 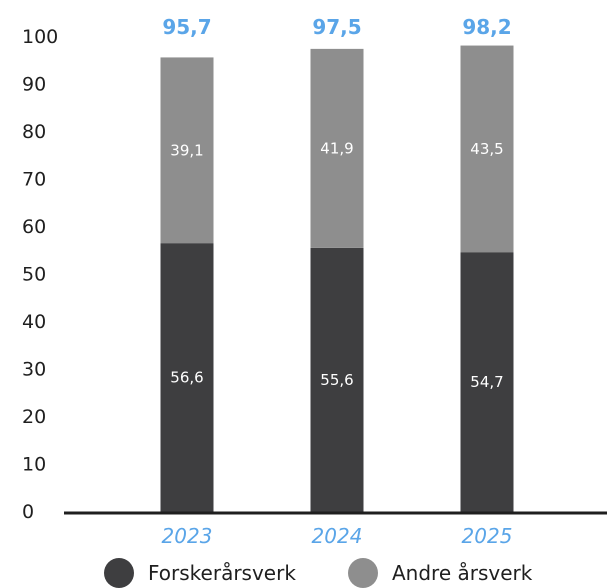 What do you see at coordinates (222, 573) in the screenshot?
I see `legend-label-forskerarsverk: Forskerårsverk` at bounding box center [222, 573].